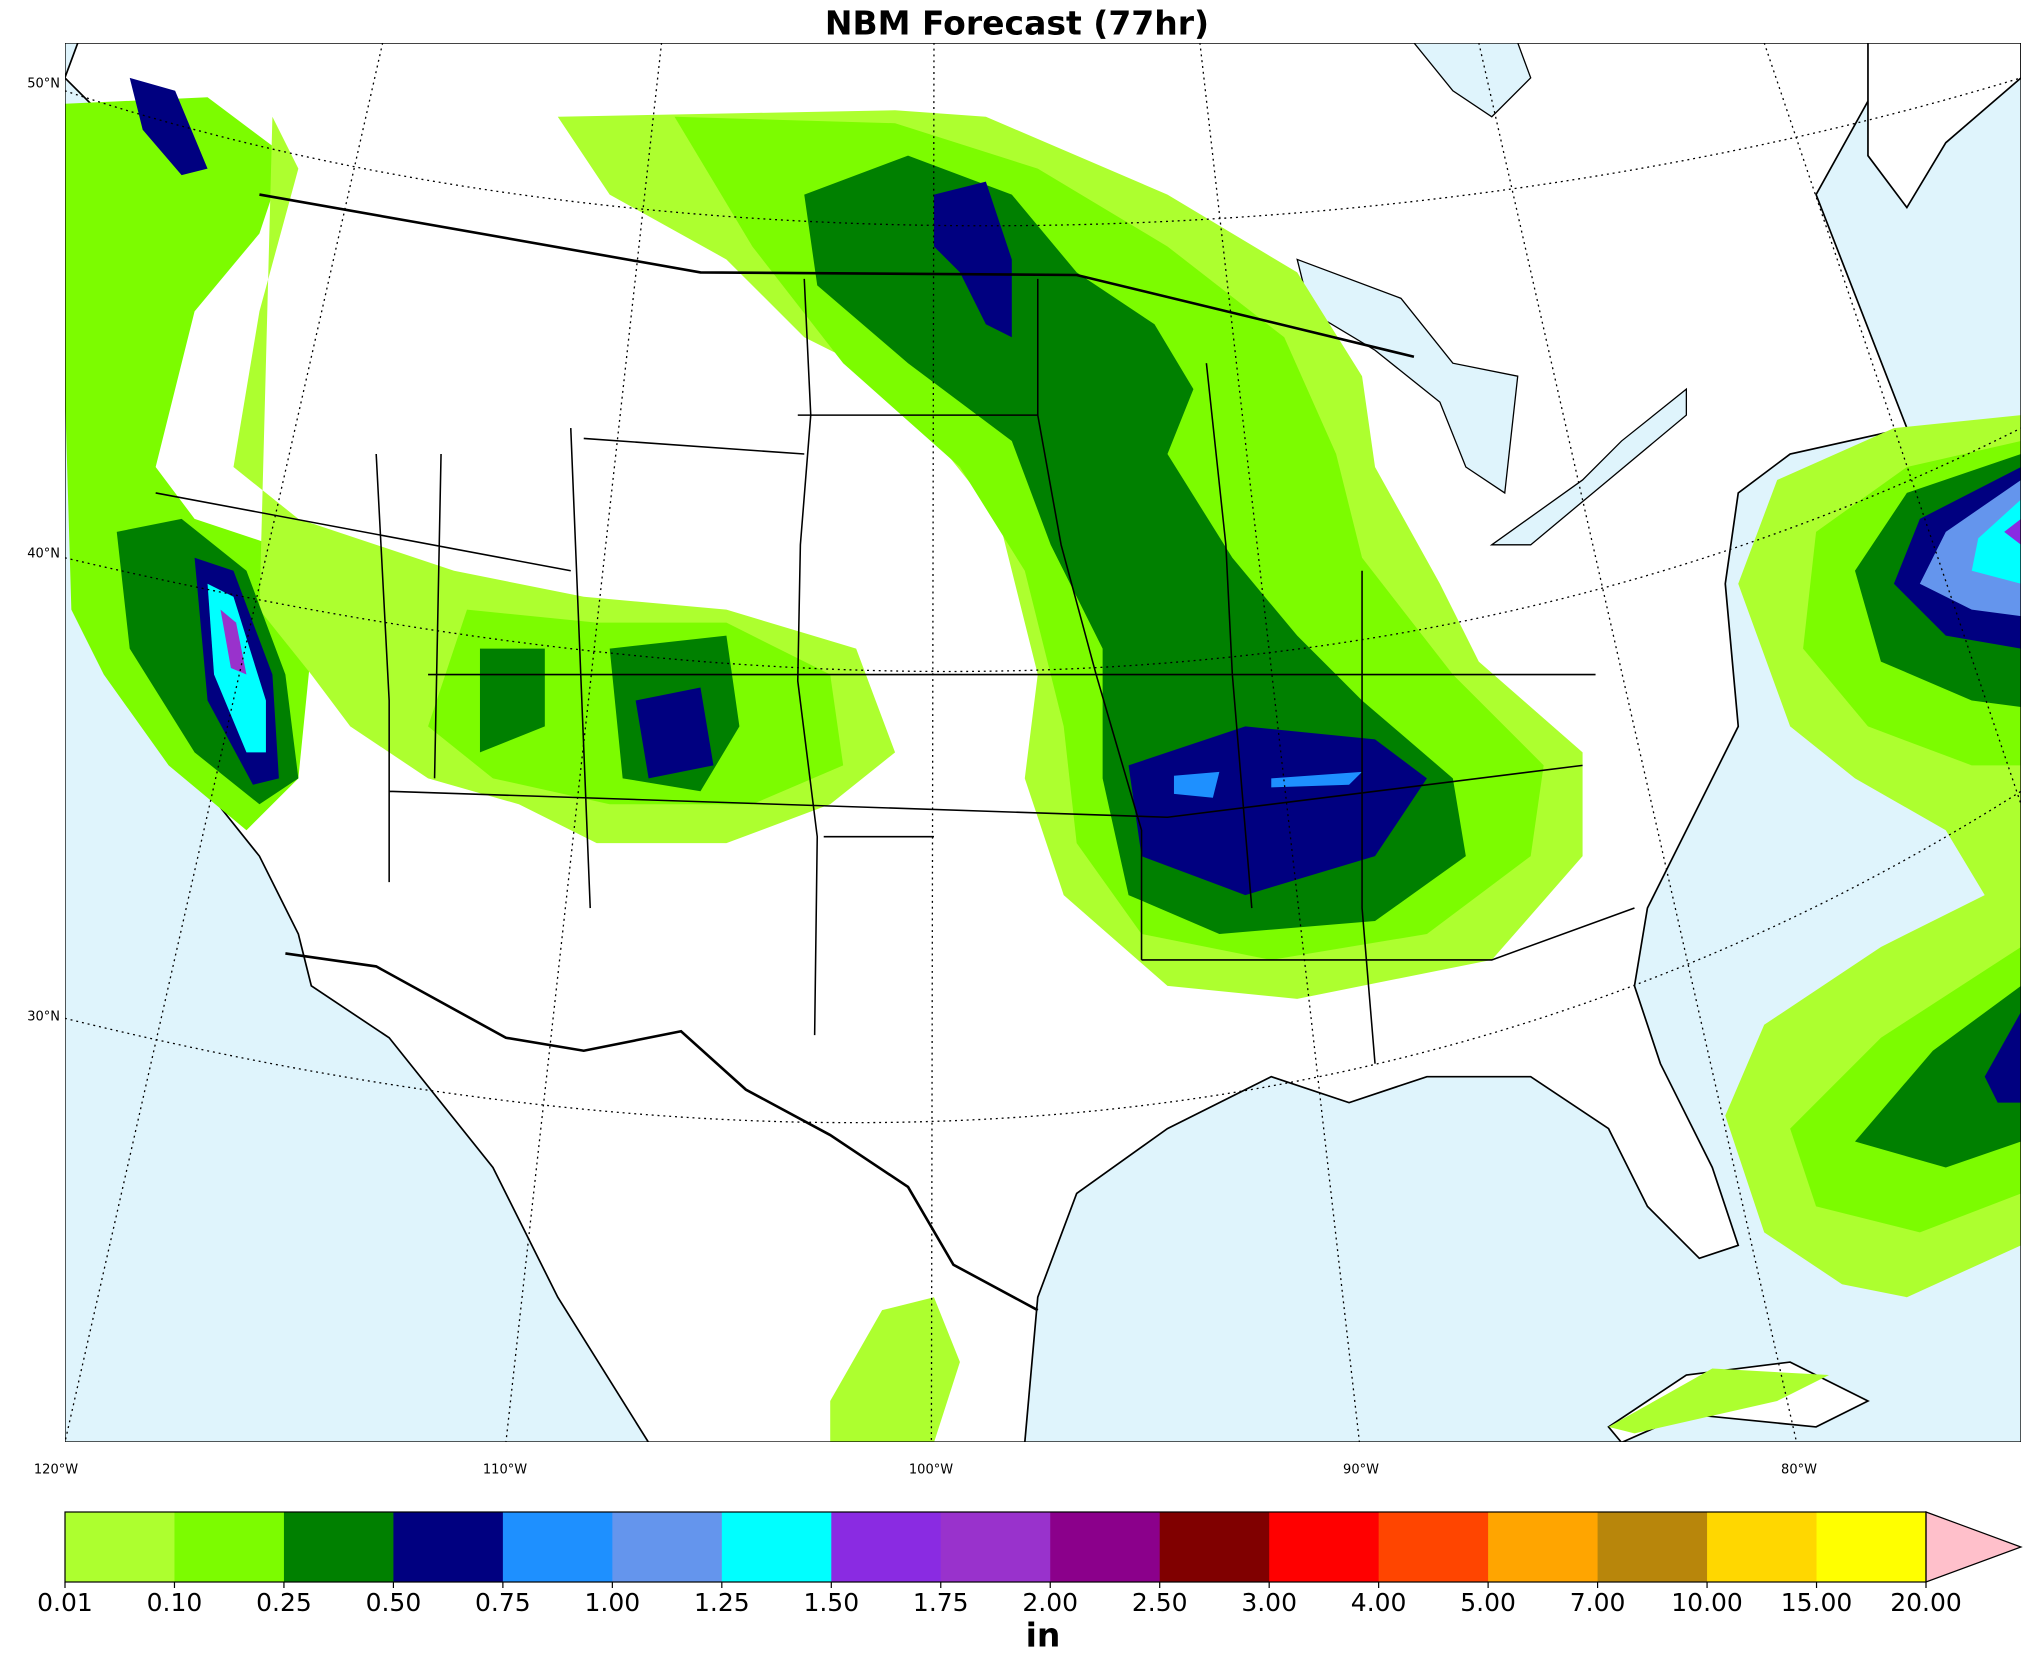  What do you see at coordinates (284, 1602) in the screenshot?
I see `colorbar-tick-label: 0.25` at bounding box center [284, 1602].